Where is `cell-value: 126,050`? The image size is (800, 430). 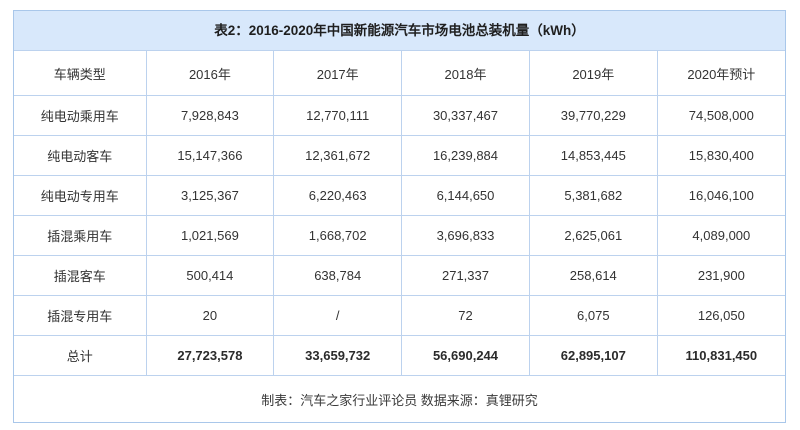
cell-value: 126,050 is located at coordinates (720, 315).